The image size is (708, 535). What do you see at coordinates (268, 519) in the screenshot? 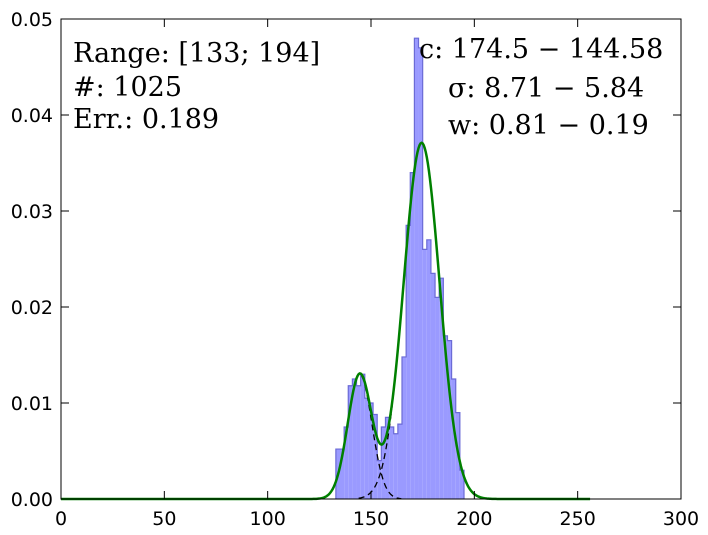
I see `x-tick-label: 100` at bounding box center [268, 519].